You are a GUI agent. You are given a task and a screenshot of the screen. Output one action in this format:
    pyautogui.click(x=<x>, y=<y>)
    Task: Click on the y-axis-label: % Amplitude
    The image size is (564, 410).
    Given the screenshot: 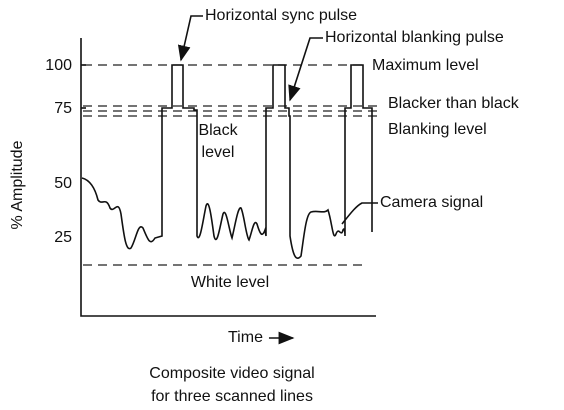 What is the action you would take?
    pyautogui.click(x=17, y=184)
    